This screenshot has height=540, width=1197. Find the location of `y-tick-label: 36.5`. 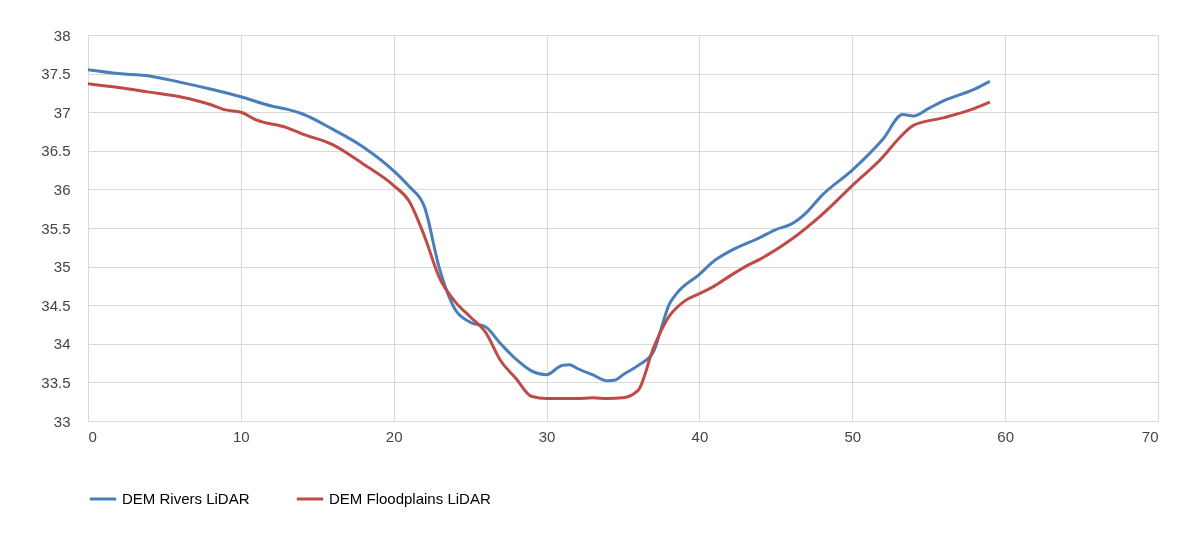

y-tick-label: 36.5 is located at coordinates (56, 151).